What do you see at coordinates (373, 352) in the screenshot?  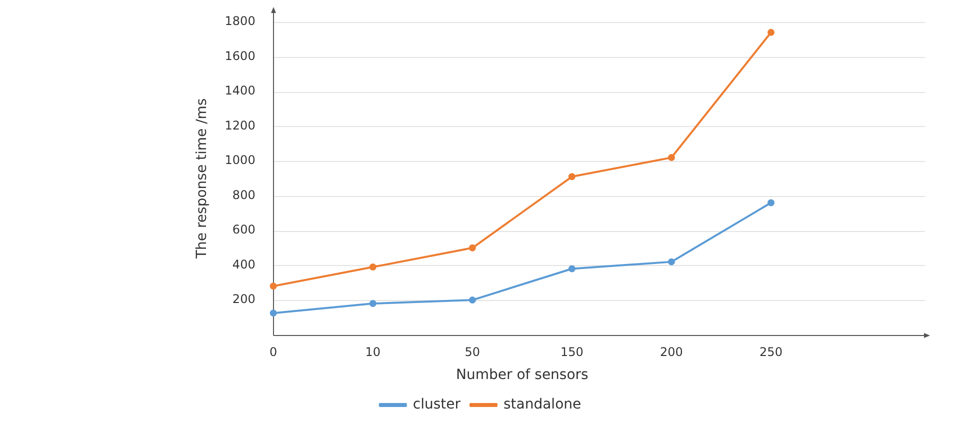 I see `x-tick-label: 10` at bounding box center [373, 352].